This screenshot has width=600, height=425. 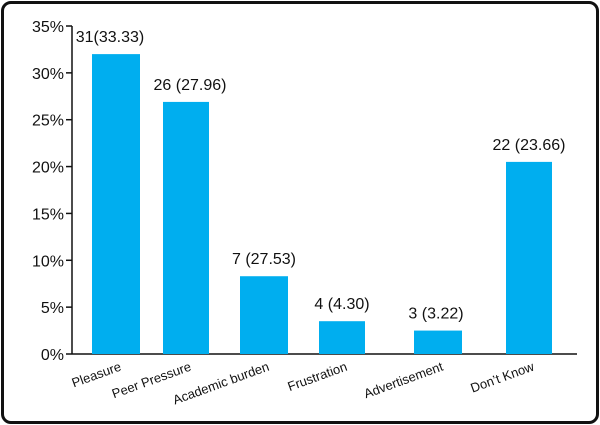 I want to click on y-tick-label: 30%, so click(x=48, y=74).